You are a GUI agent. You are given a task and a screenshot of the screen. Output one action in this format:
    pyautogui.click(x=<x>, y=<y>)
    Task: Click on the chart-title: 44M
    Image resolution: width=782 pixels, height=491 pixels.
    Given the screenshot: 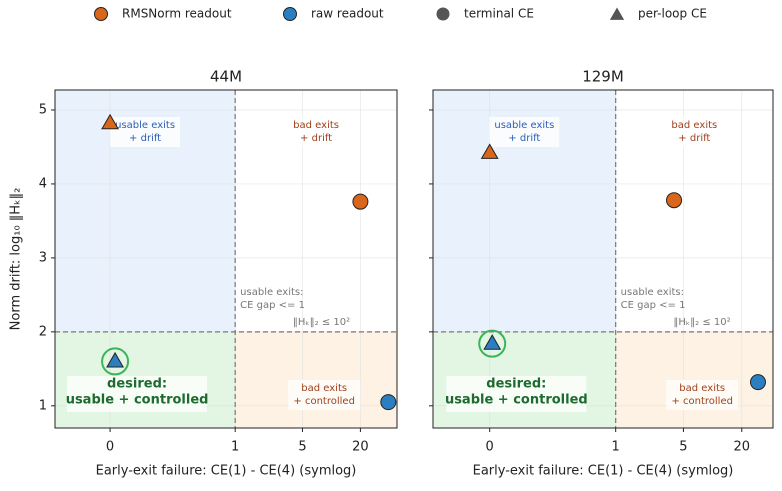 What is the action you would take?
    pyautogui.click(x=226, y=77)
    